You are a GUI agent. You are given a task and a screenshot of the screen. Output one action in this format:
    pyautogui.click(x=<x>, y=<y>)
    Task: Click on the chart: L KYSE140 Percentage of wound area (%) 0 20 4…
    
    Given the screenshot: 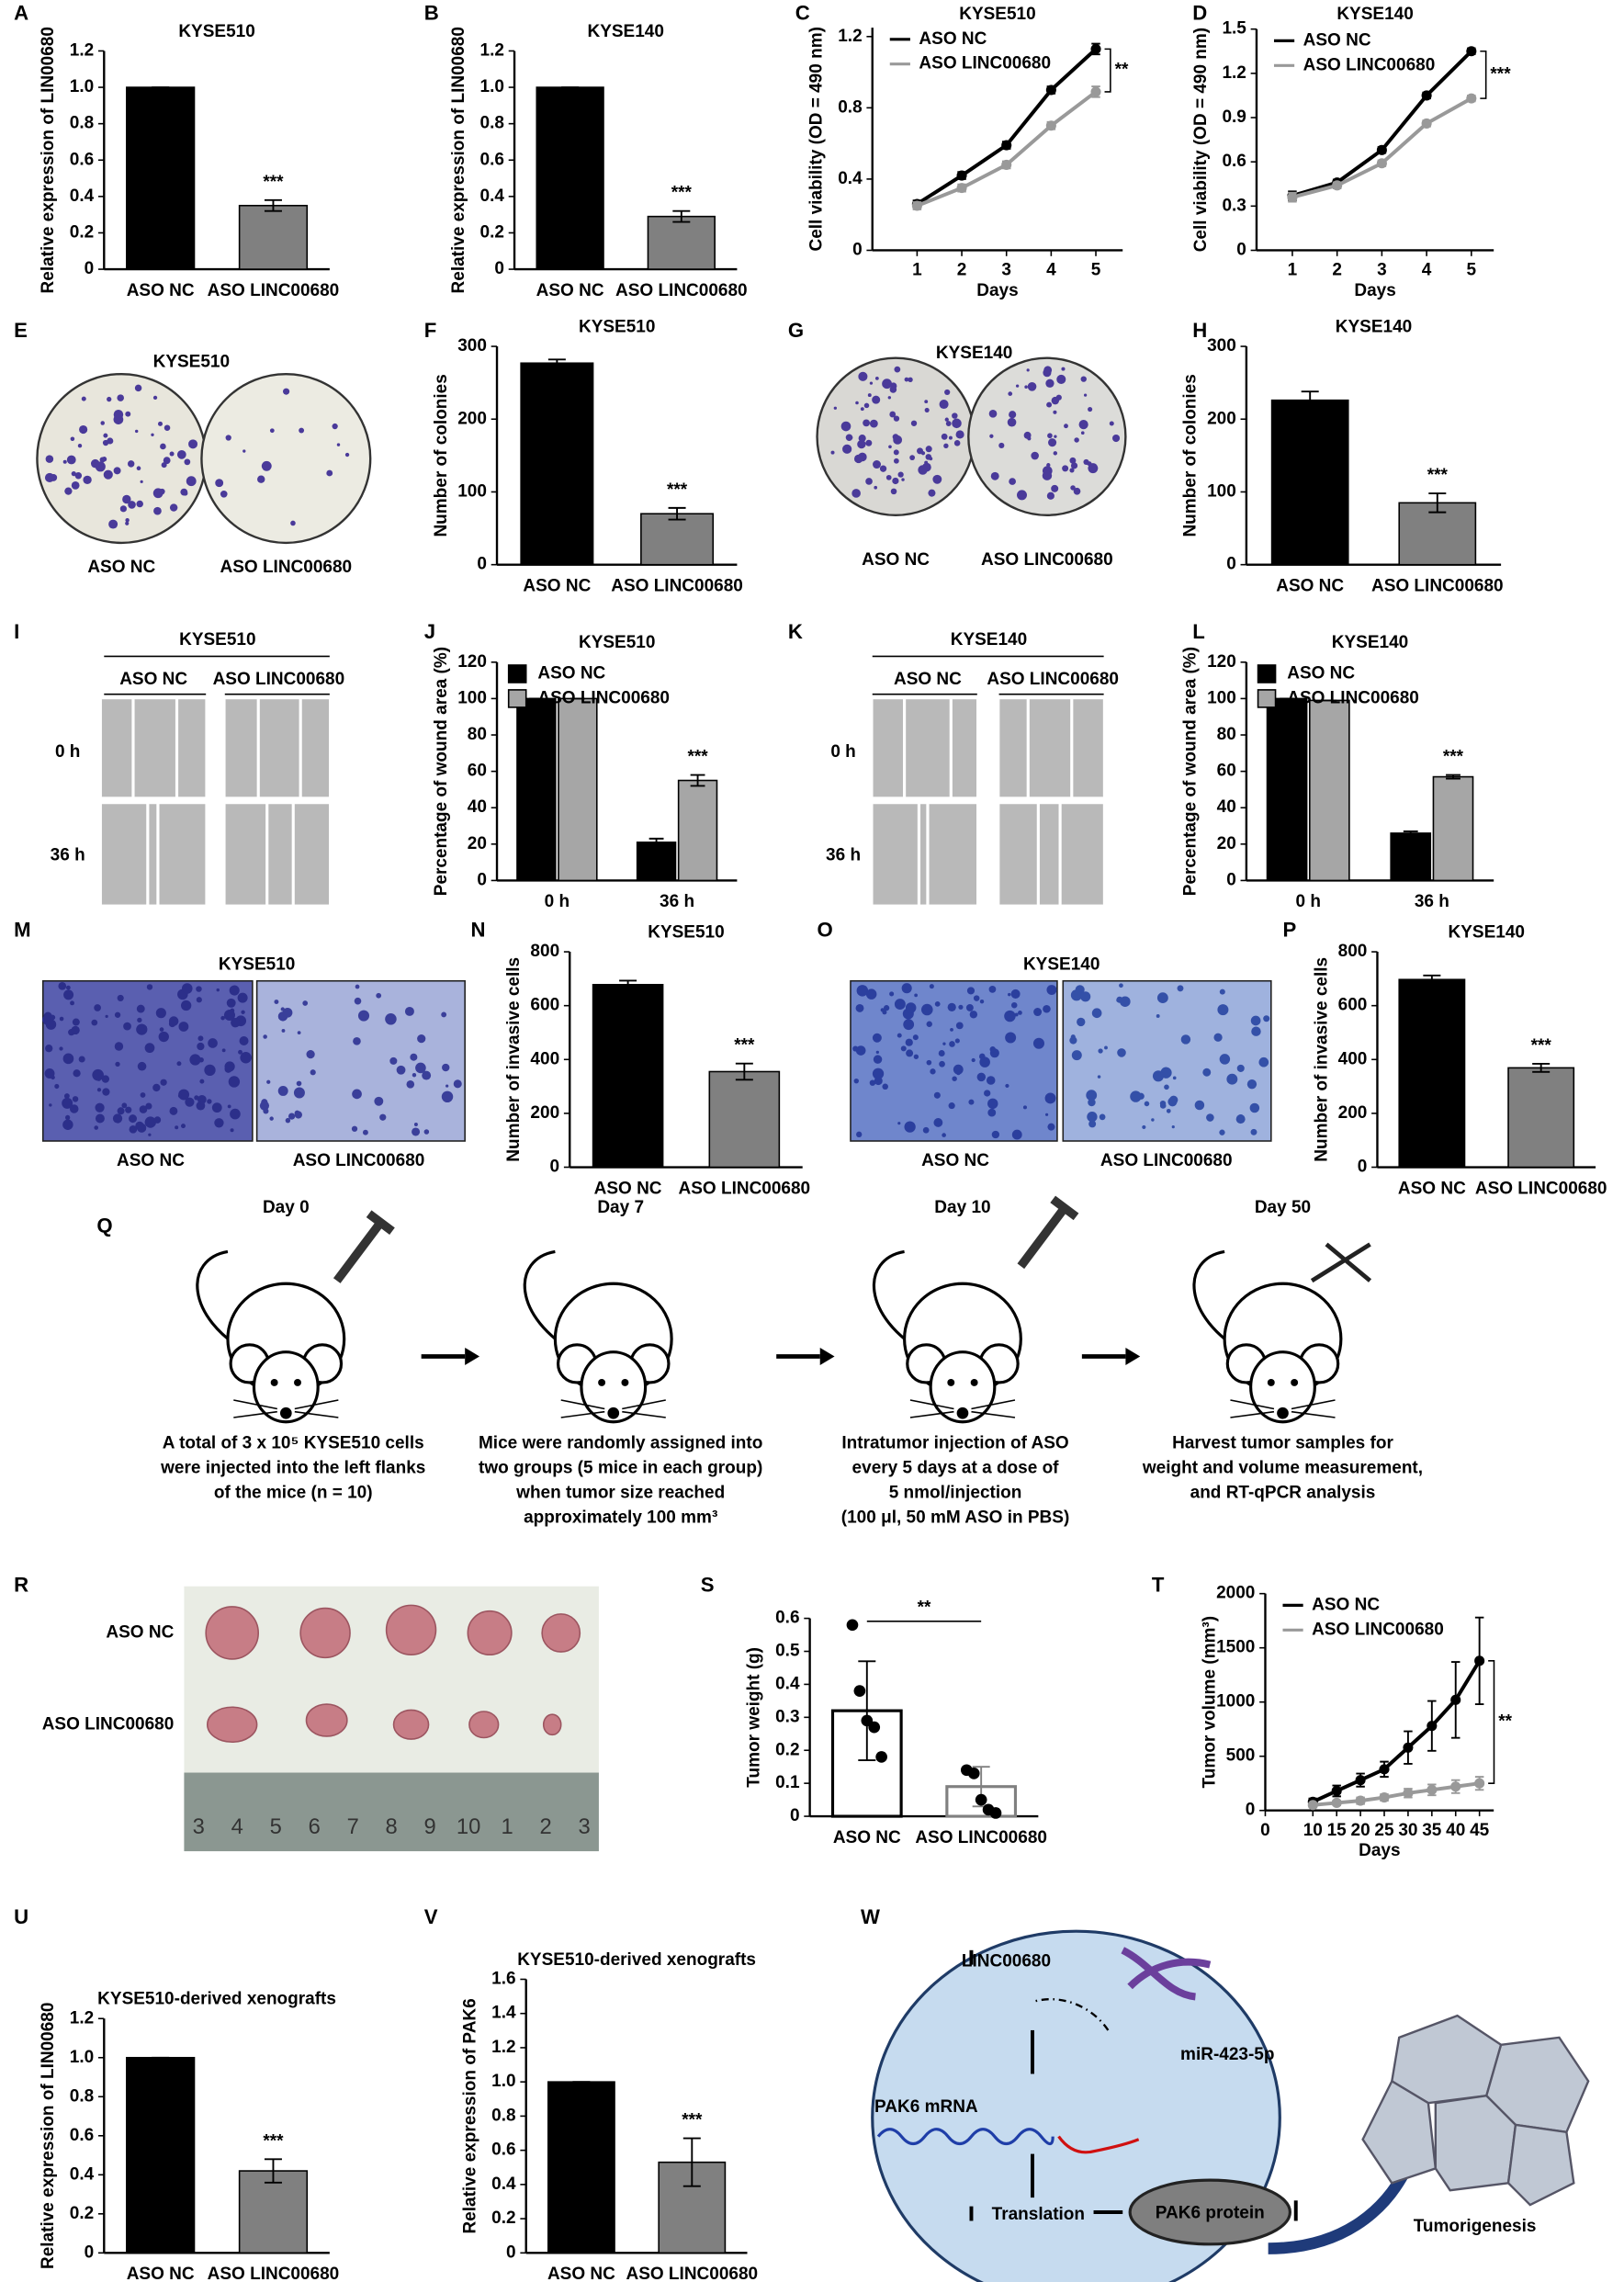 What is the action you would take?
    pyautogui.click(x=1337, y=765)
    